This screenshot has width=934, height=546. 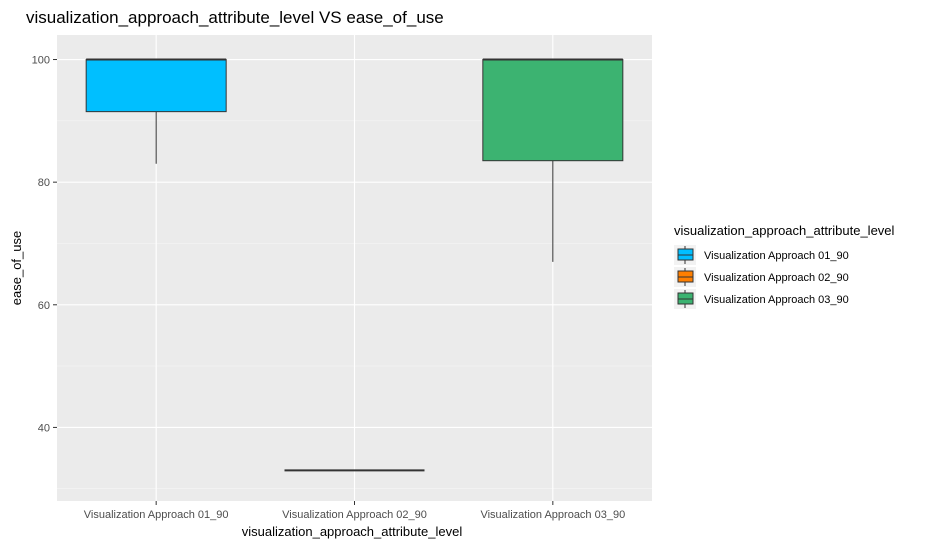 I want to click on legend-entry: Visualization Approach 01_90, so click(x=761, y=255).